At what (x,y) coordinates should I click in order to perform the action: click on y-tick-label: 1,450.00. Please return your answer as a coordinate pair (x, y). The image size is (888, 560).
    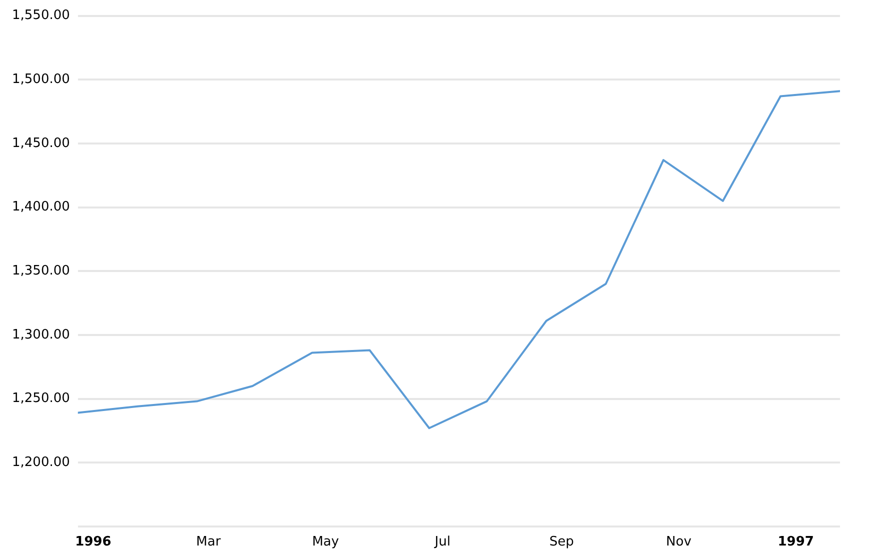
    Looking at the image, I should click on (41, 143).